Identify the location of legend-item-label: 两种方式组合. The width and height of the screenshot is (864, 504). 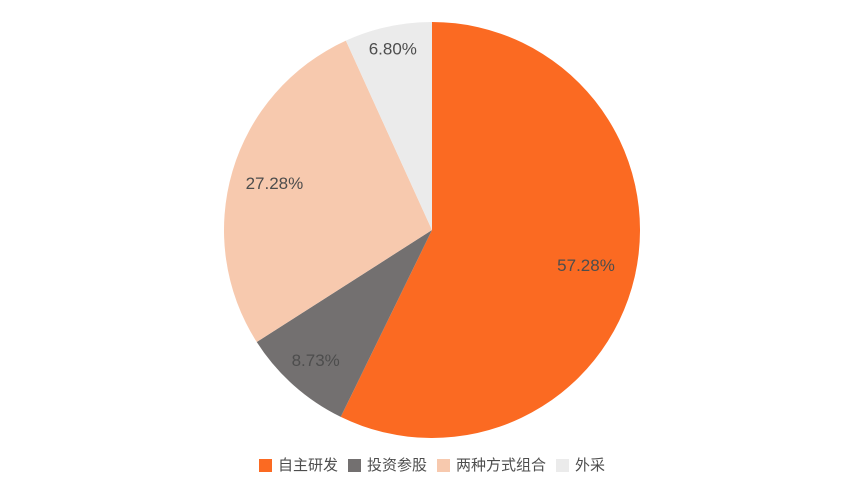
(501, 465).